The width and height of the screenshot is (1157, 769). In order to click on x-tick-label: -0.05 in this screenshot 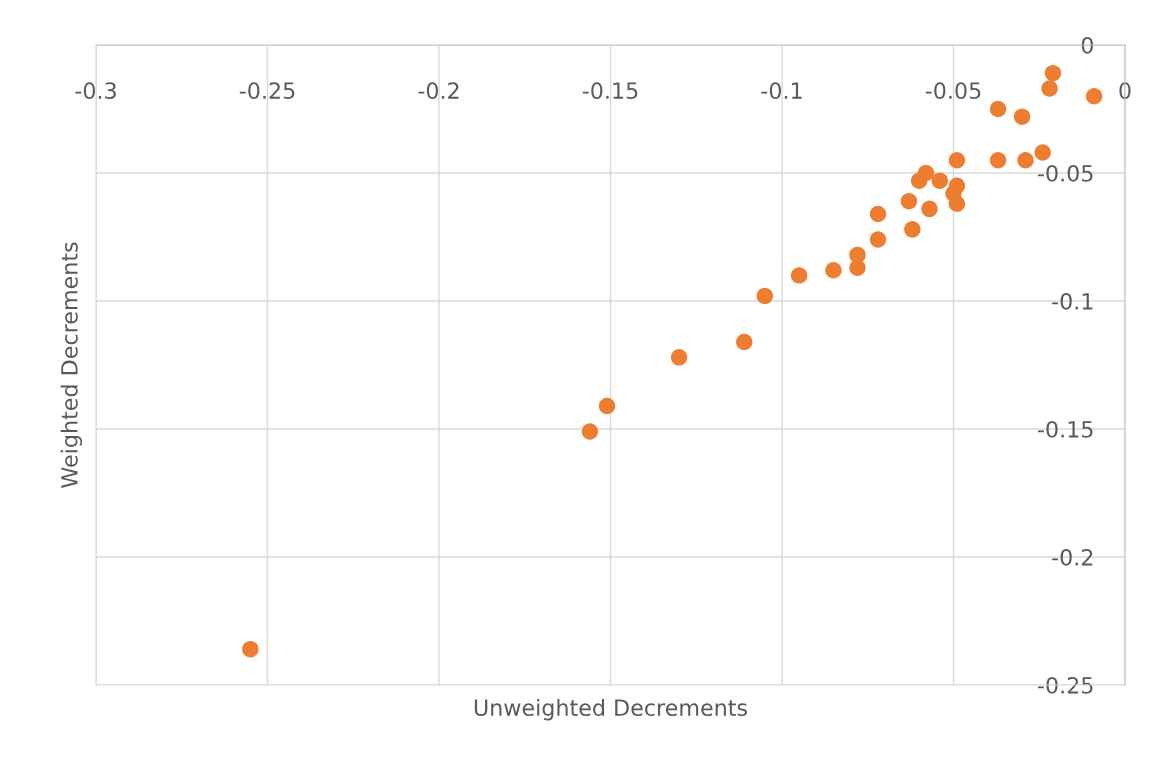, I will do `click(953, 91)`.